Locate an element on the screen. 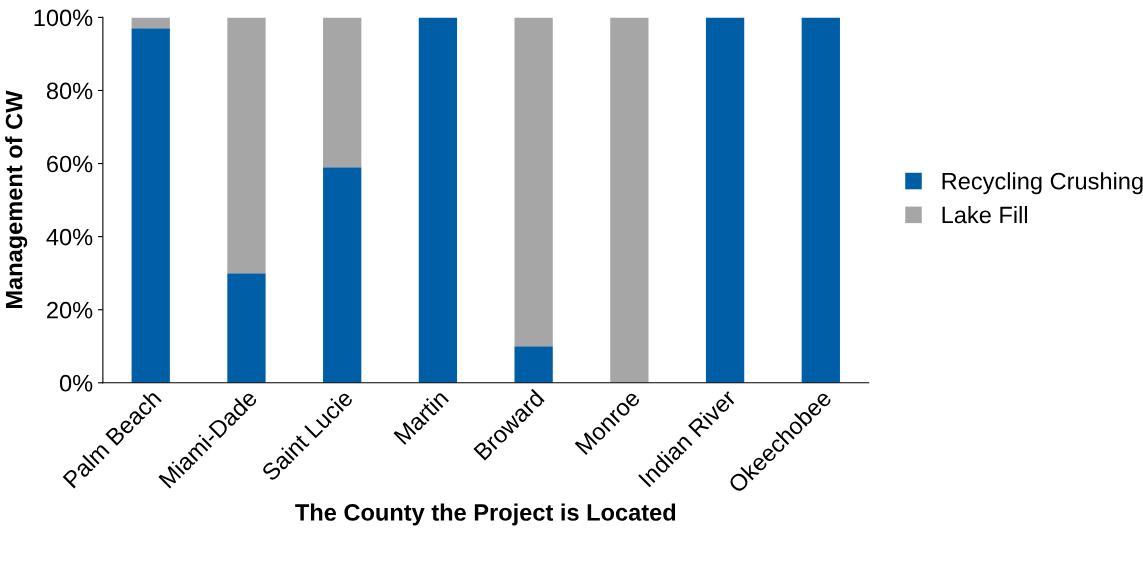  y-tick-label: 20% is located at coordinates (70, 310).